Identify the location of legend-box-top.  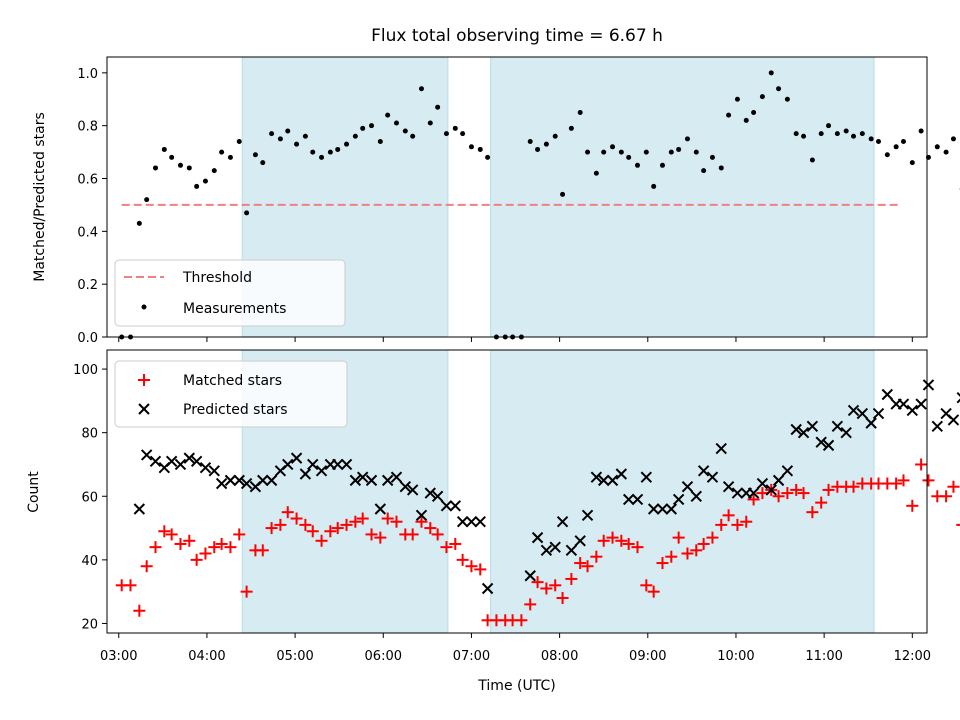
(230, 293).